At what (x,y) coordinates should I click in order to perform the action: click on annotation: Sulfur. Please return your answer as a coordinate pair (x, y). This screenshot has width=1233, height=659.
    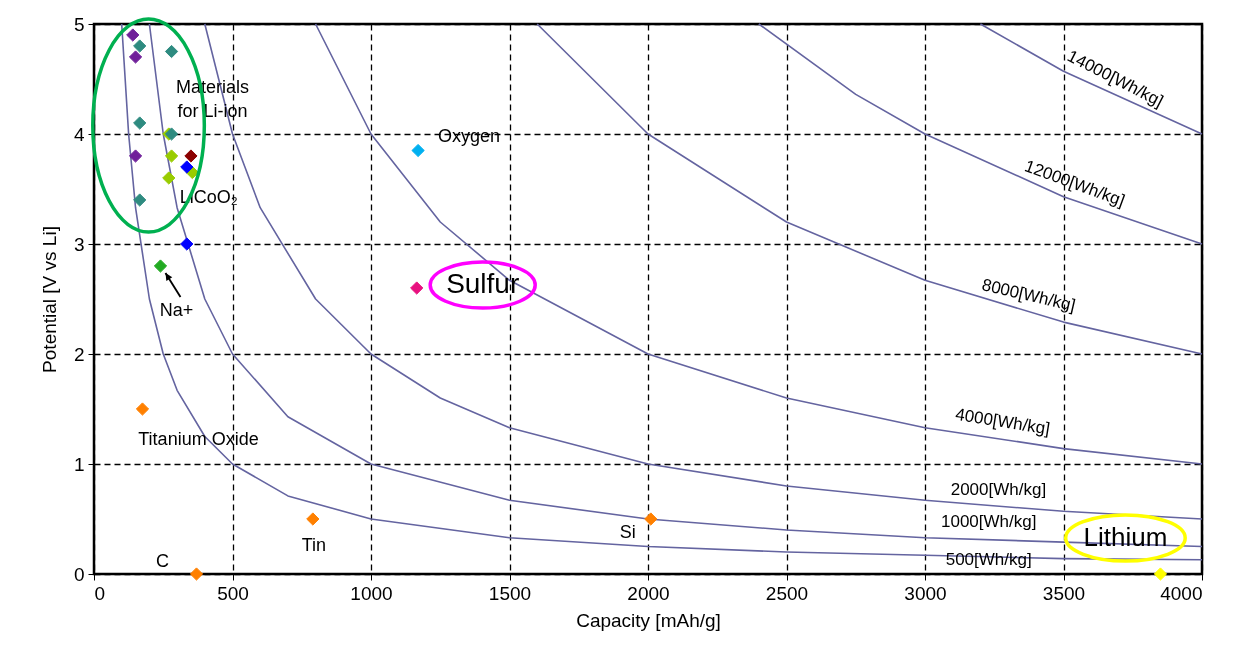
    Looking at the image, I should click on (483, 283).